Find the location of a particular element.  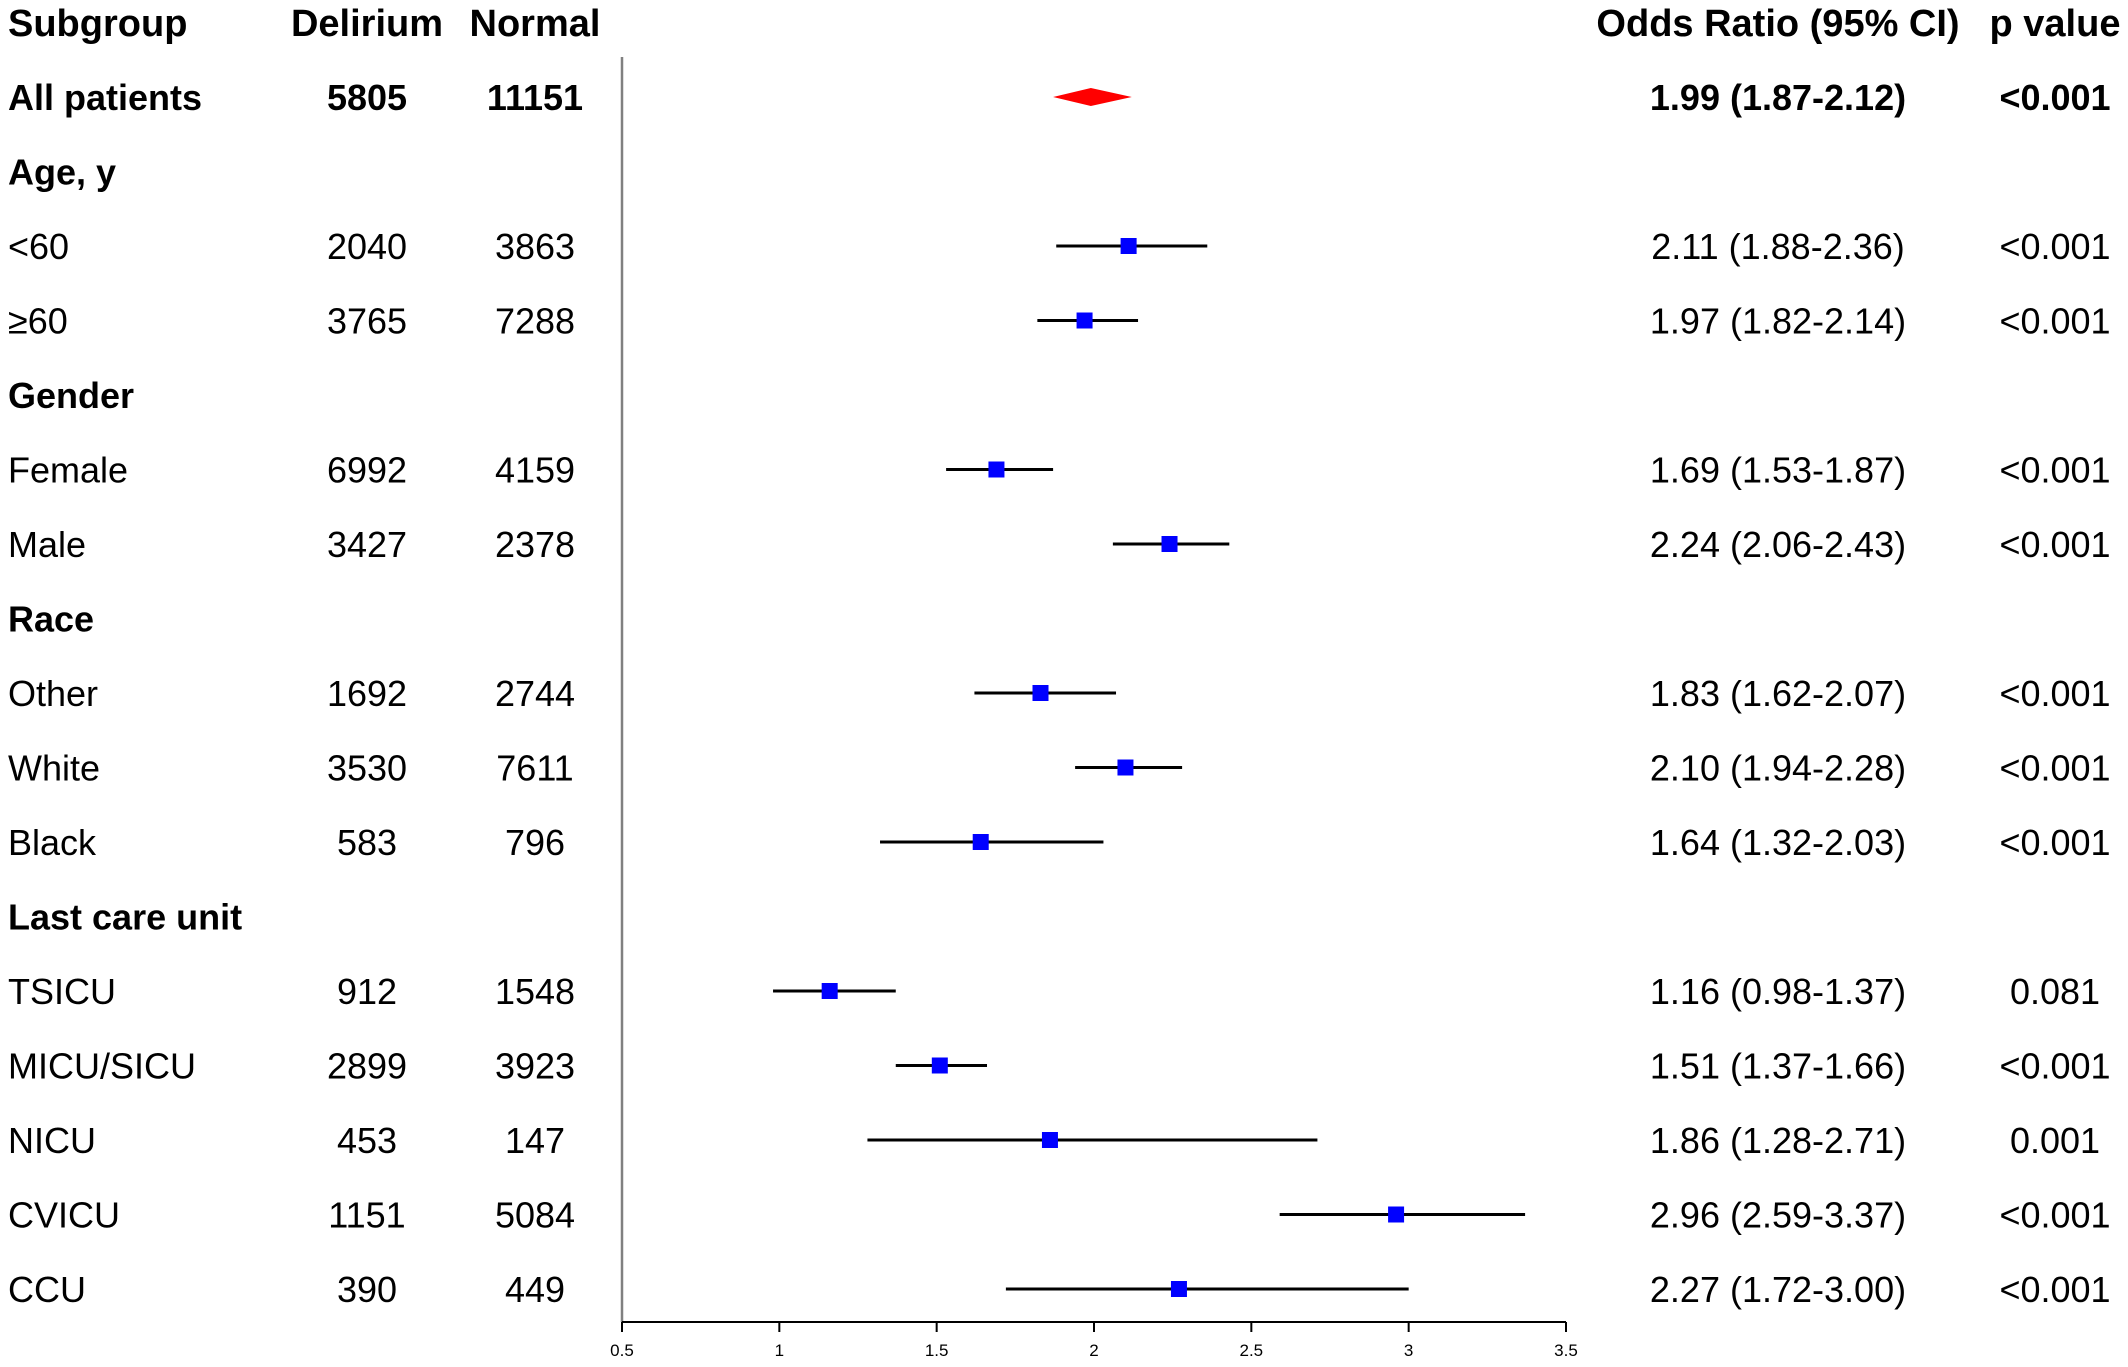

odds-ratio-ci: 1.16 (0.98-1.37) is located at coordinates (1778, 991).